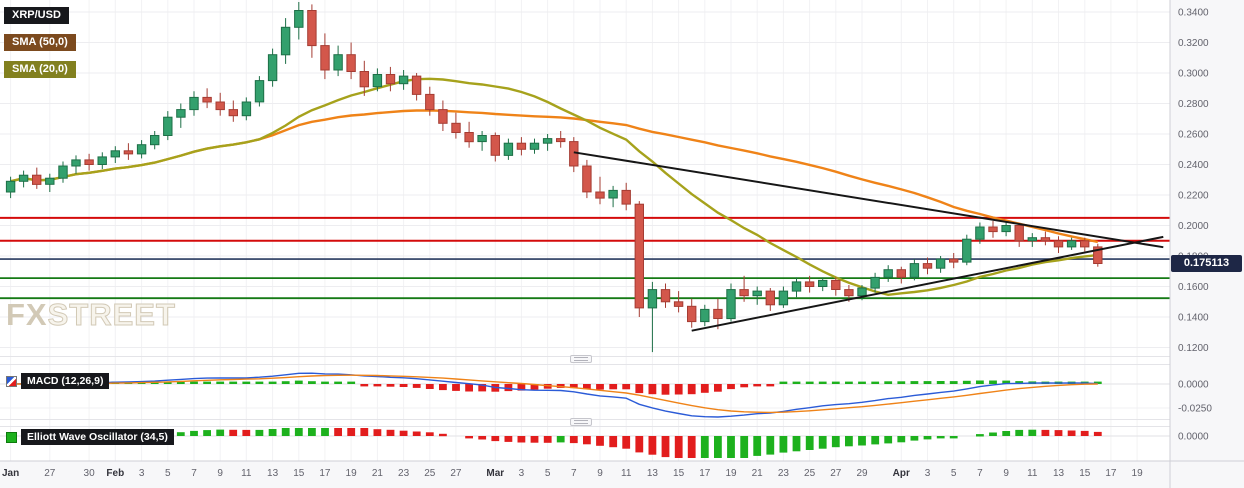  What do you see at coordinates (901, 473) in the screenshot?
I see `svg-text: Apr` at bounding box center [901, 473].